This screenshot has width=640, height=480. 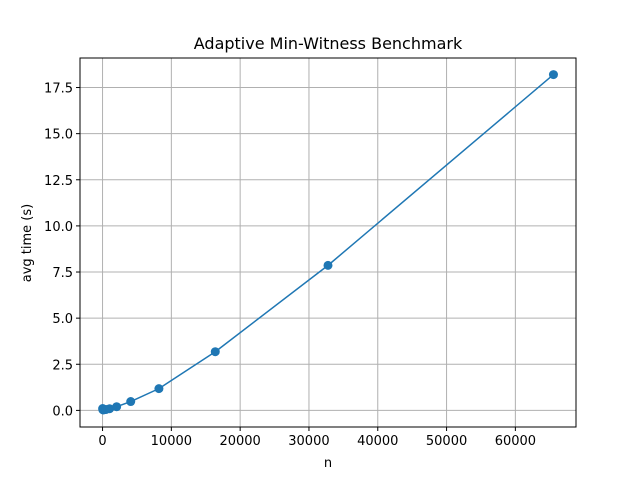 What do you see at coordinates (58, 227) in the screenshot?
I see `y-tick-label: 10.0` at bounding box center [58, 227].